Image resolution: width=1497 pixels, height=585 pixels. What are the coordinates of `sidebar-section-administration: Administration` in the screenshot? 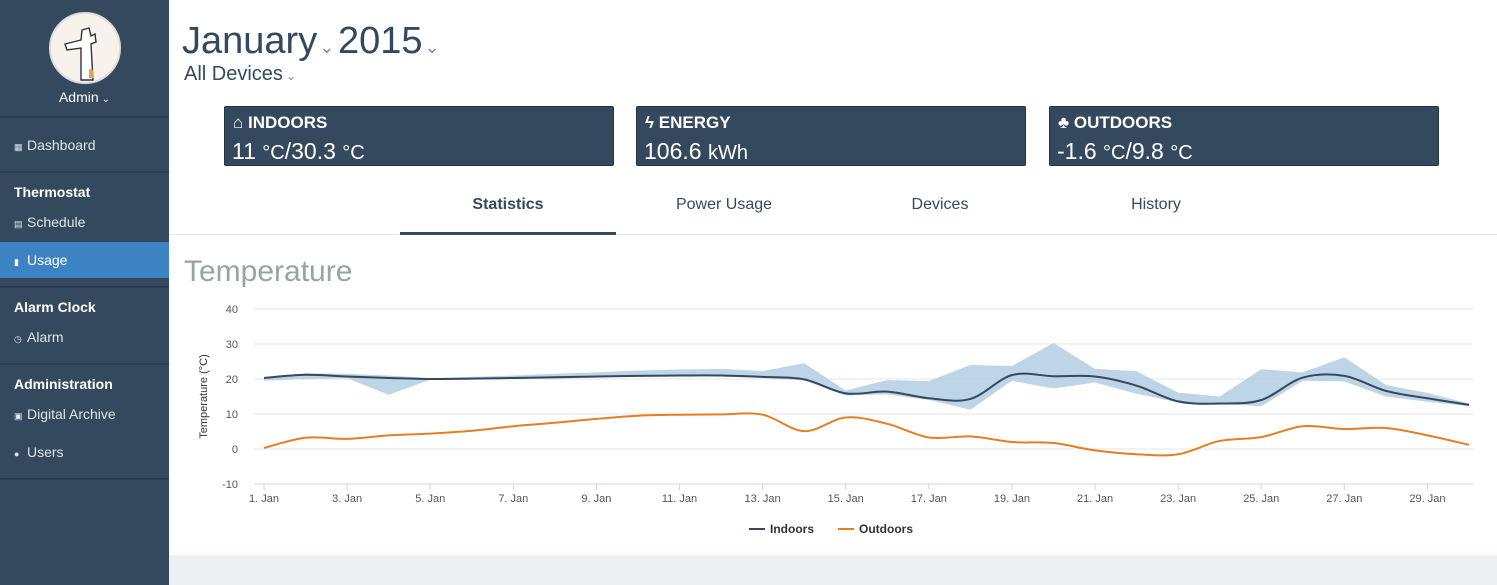 It's located at (63, 384).